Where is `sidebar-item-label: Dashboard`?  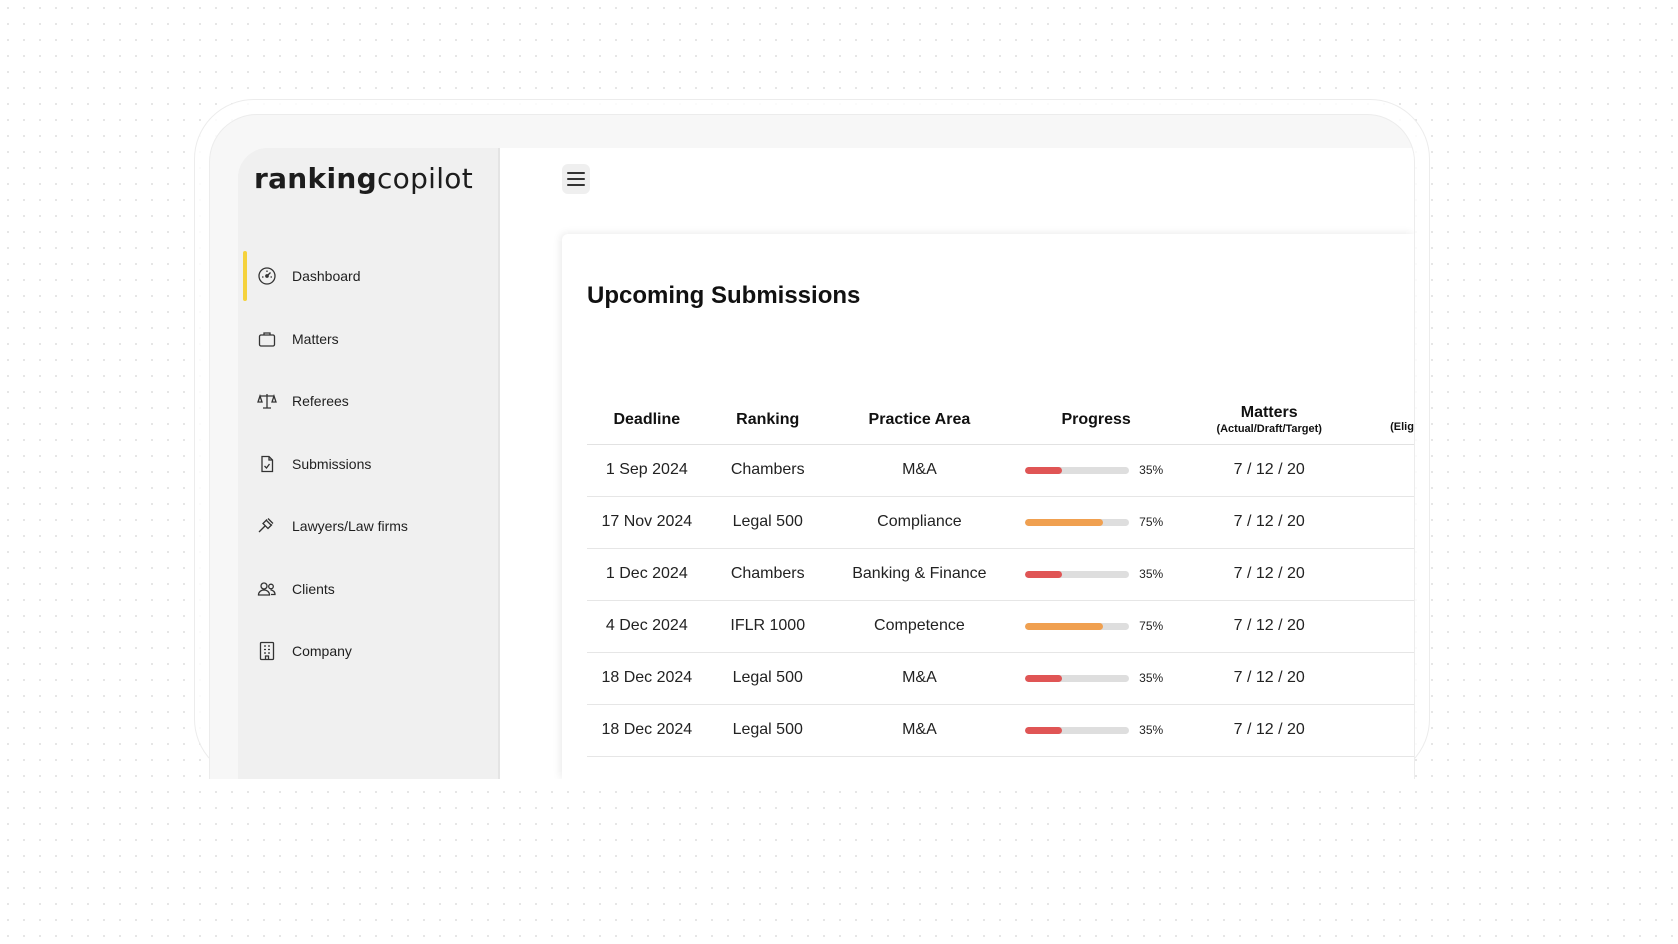
sidebar-item-label: Dashboard is located at coordinates (326, 276).